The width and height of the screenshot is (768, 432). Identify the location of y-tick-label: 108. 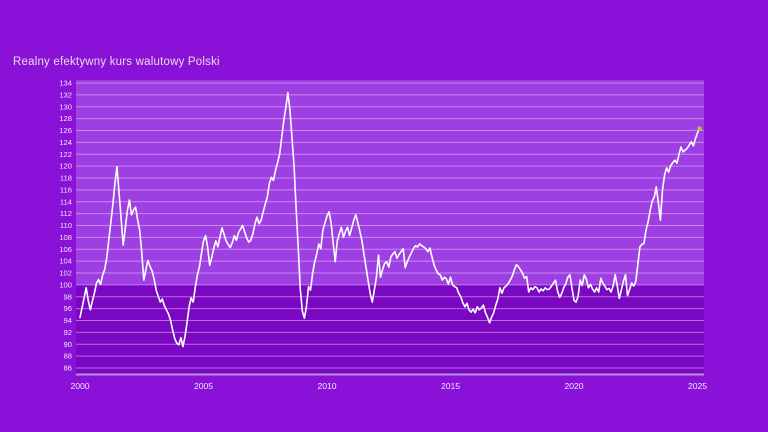
(65, 237).